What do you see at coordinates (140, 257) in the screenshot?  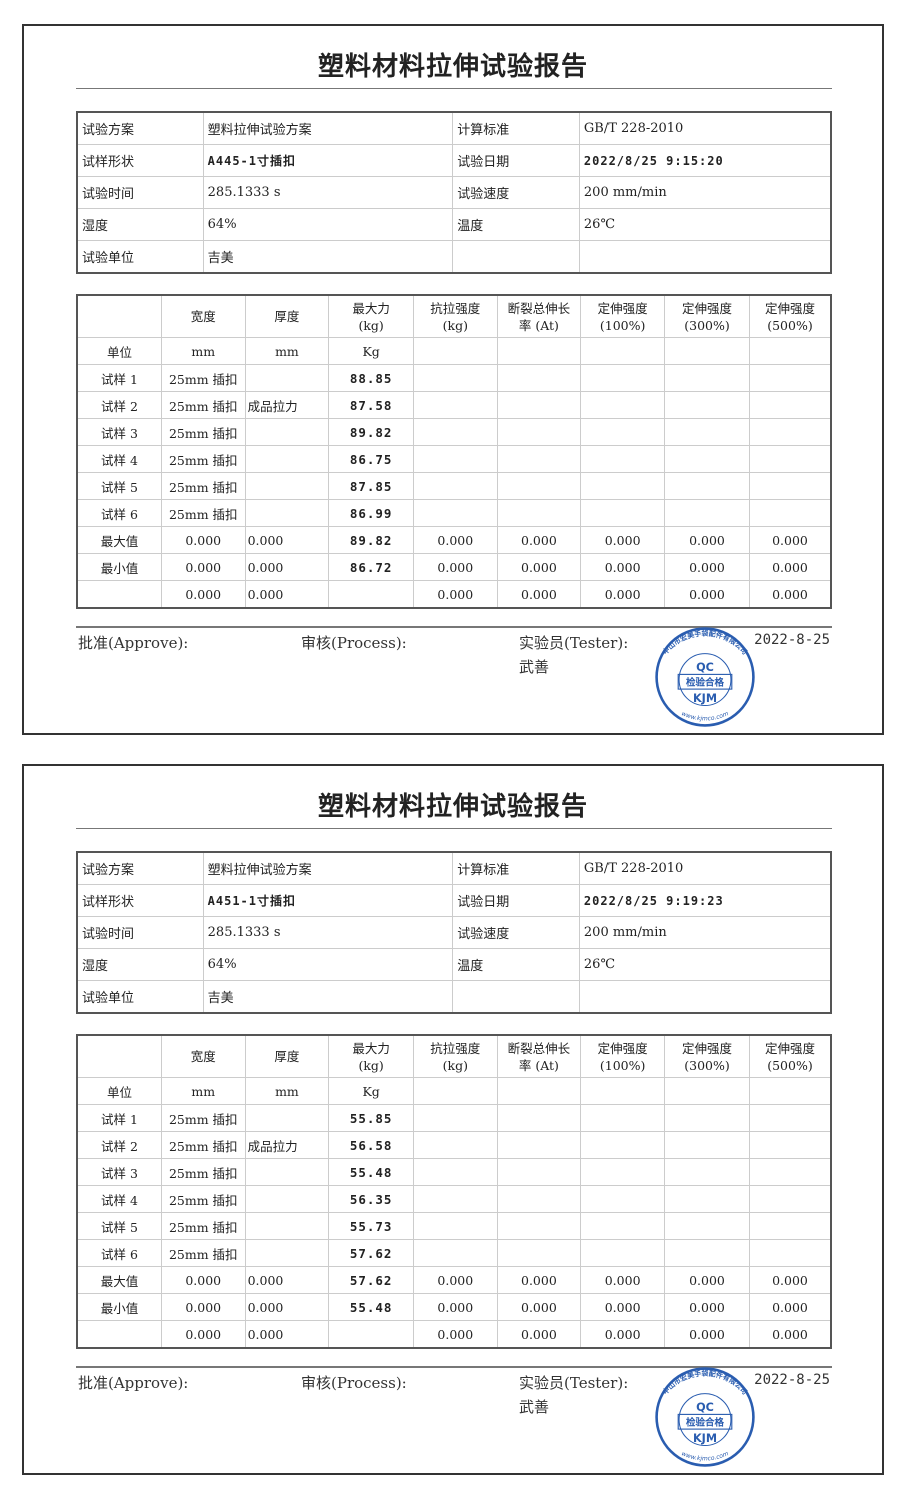 I see `info-label: 试验单位` at bounding box center [140, 257].